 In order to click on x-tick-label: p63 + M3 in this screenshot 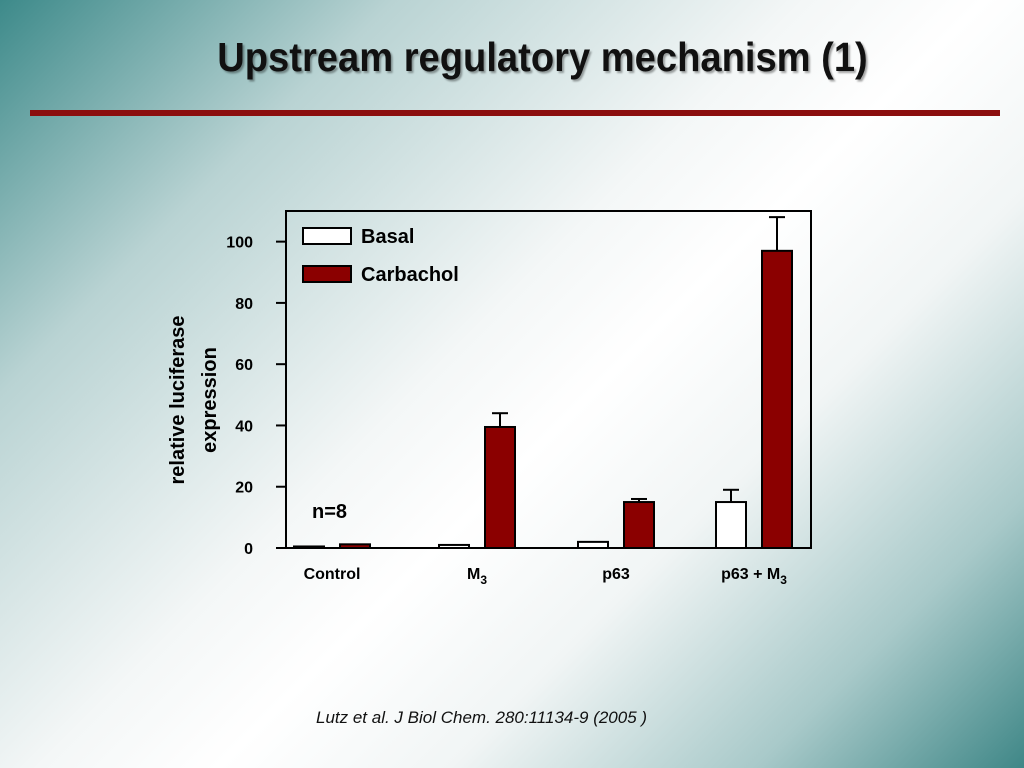, I will do `click(754, 576)`.